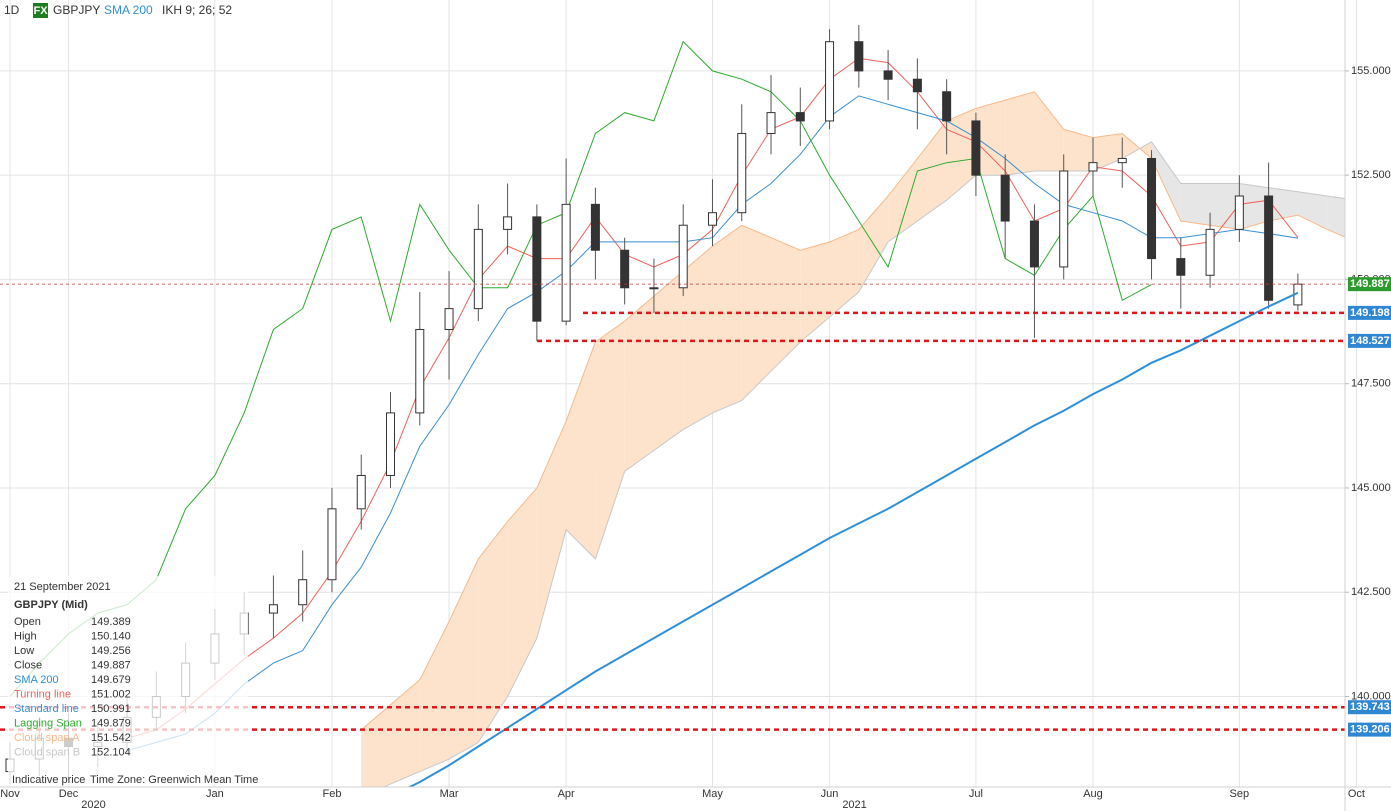 This screenshot has height=811, width=1391. I want to click on panel-row-label: Open, so click(27, 622).